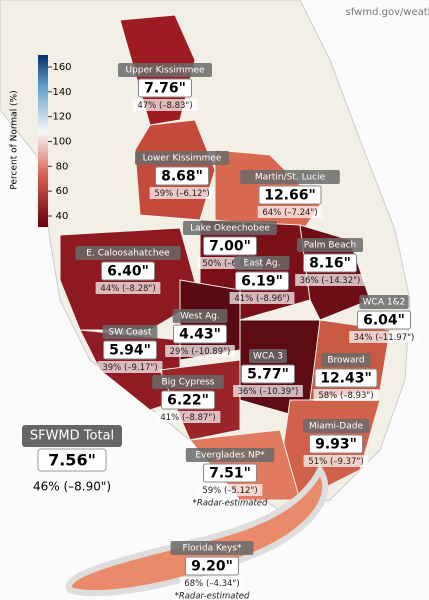 The image size is (429, 600). I want to click on region-rainfall: 6.40", so click(128, 272).